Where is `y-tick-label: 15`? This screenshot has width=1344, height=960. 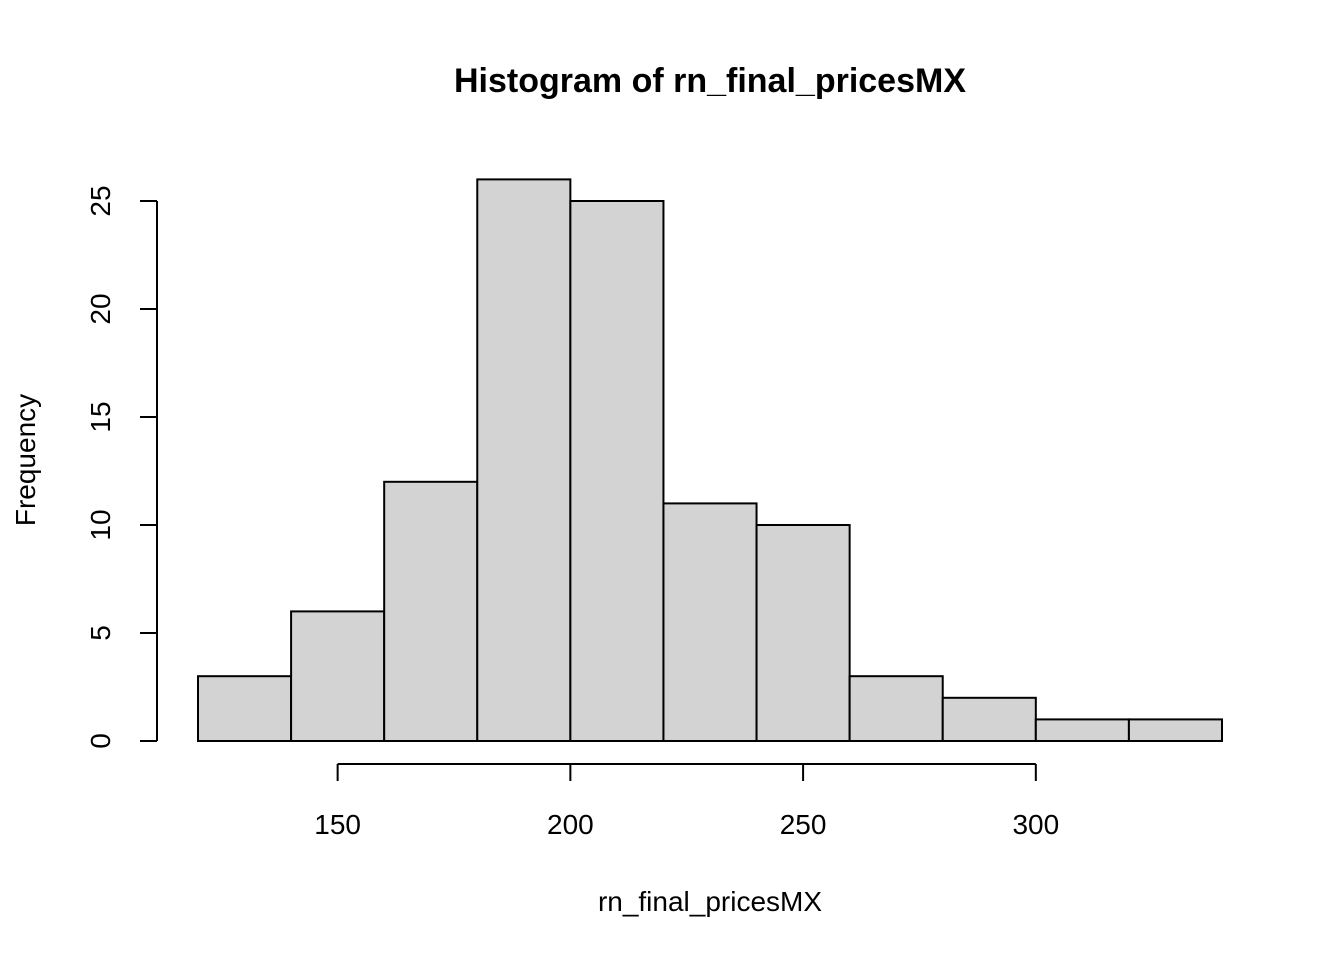 y-tick-label: 15 is located at coordinates (100, 416).